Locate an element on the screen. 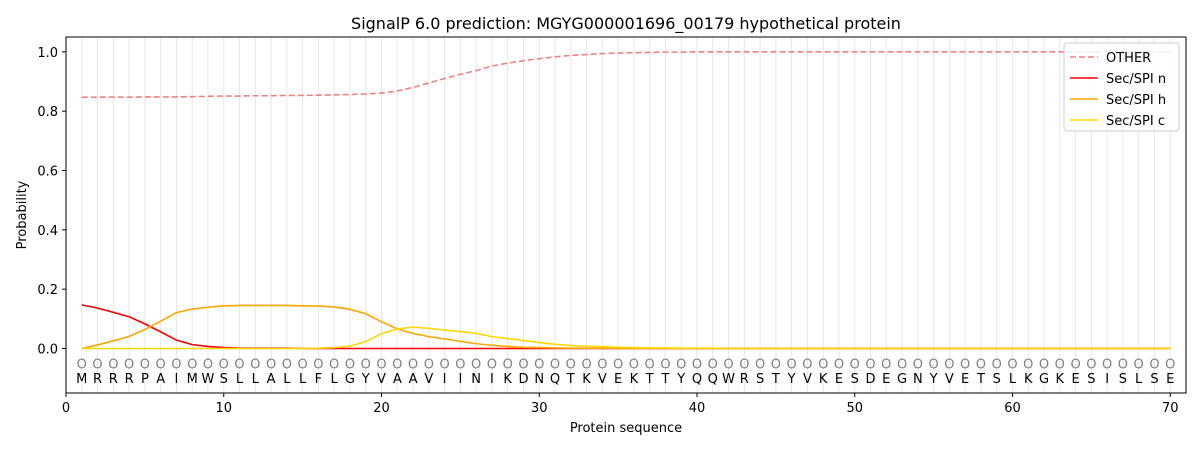 The width and height of the screenshot is (1200, 450). x-tick-label: 70 is located at coordinates (1170, 408).